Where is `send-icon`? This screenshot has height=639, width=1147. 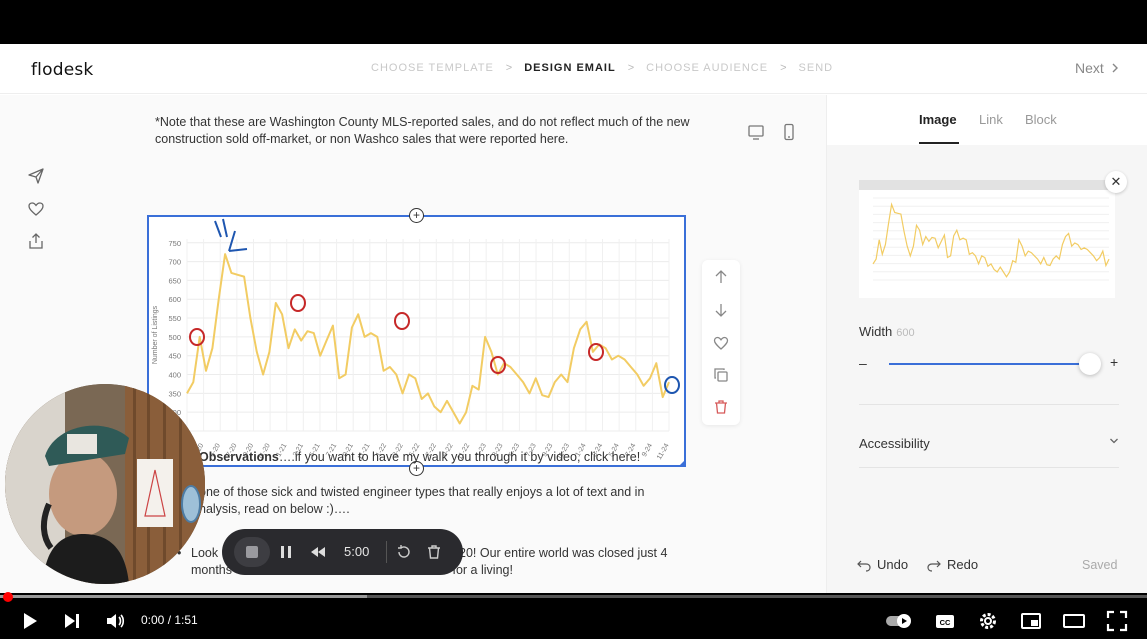 send-icon is located at coordinates (36, 176).